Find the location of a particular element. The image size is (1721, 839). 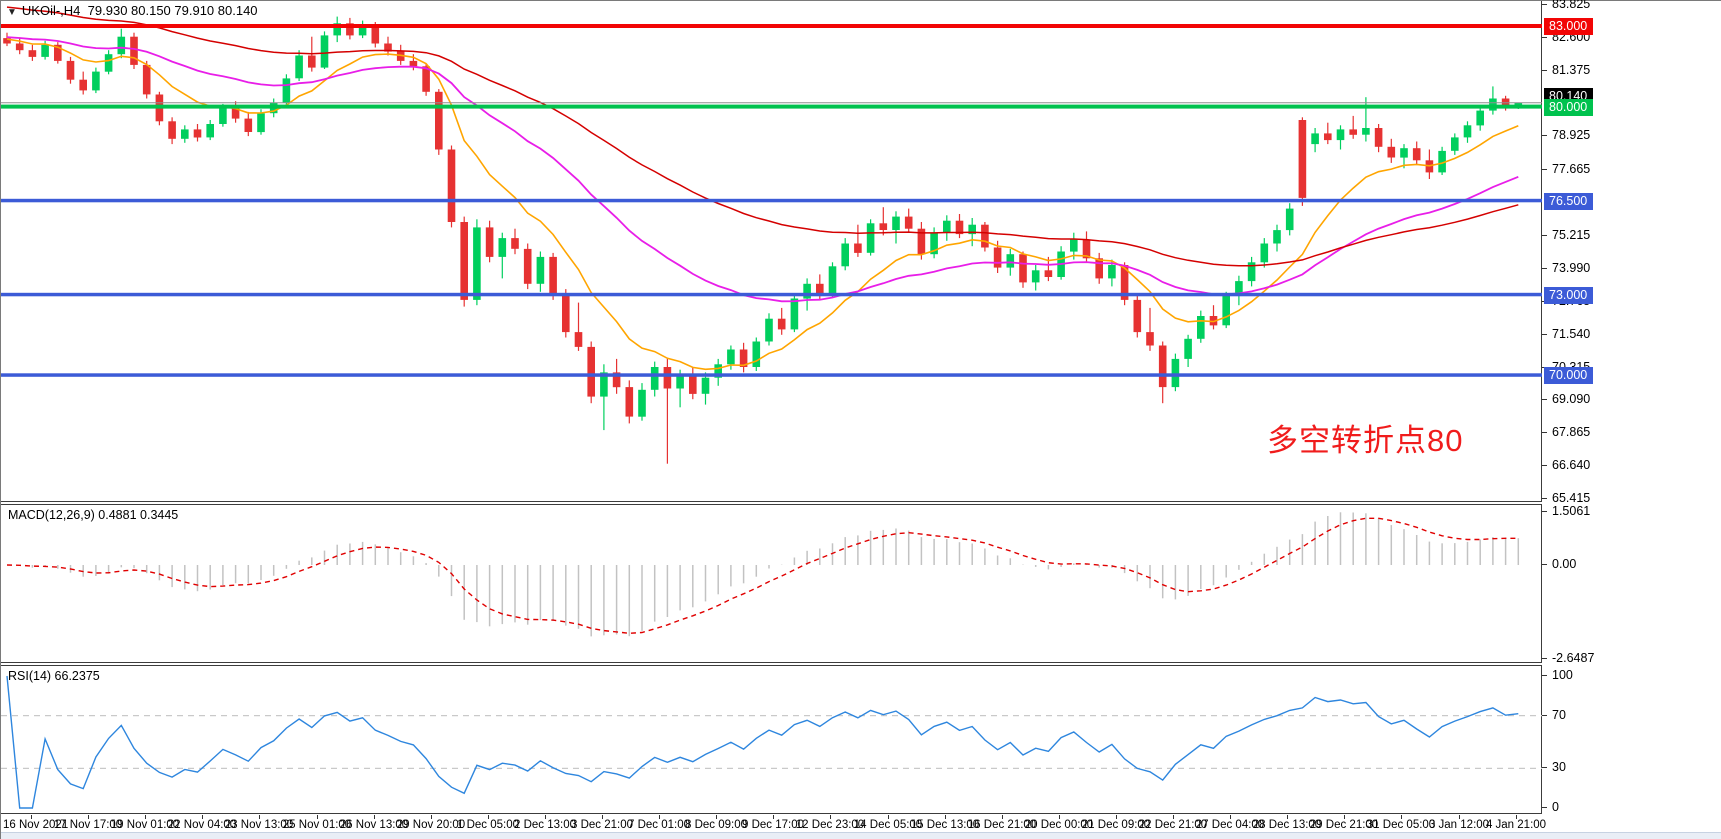

rsi-tick-label: 70 is located at coordinates (1559, 715).